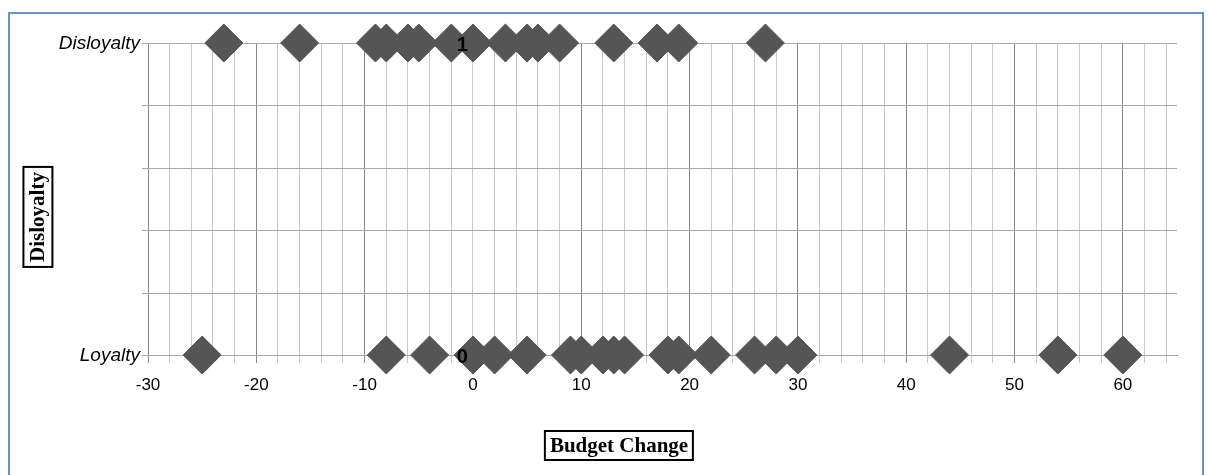 This screenshot has width=1208, height=475. What do you see at coordinates (473, 384) in the screenshot?
I see `x-tick-label: 0` at bounding box center [473, 384].